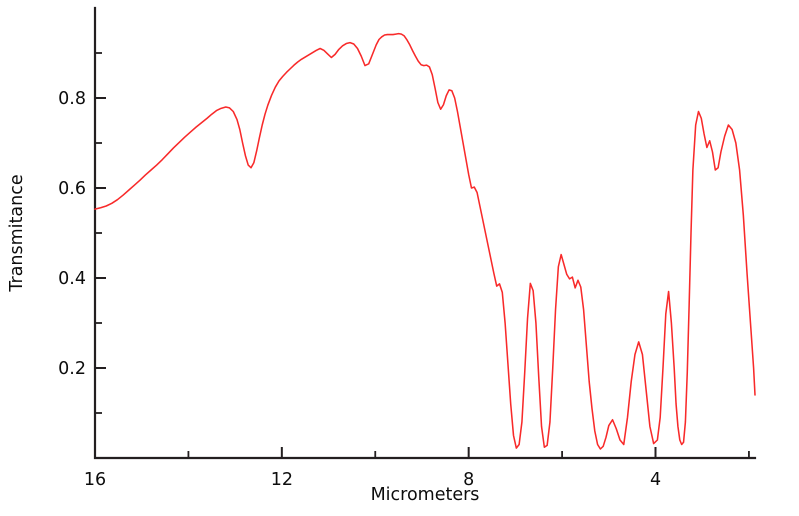 Image resolution: width=799 pixels, height=516 pixels. What do you see at coordinates (425, 495) in the screenshot?
I see `x-axis-label: Micrometers` at bounding box center [425, 495].